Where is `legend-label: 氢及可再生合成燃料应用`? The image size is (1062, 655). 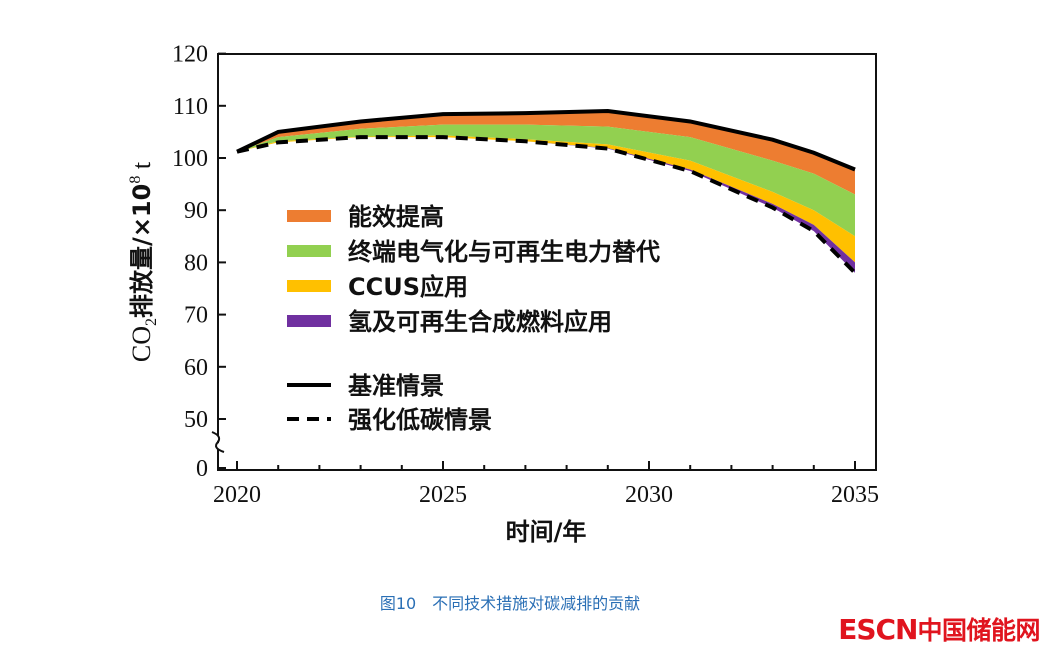 legend-label: 氢及可再生合成燃料应用 is located at coordinates (480, 322).